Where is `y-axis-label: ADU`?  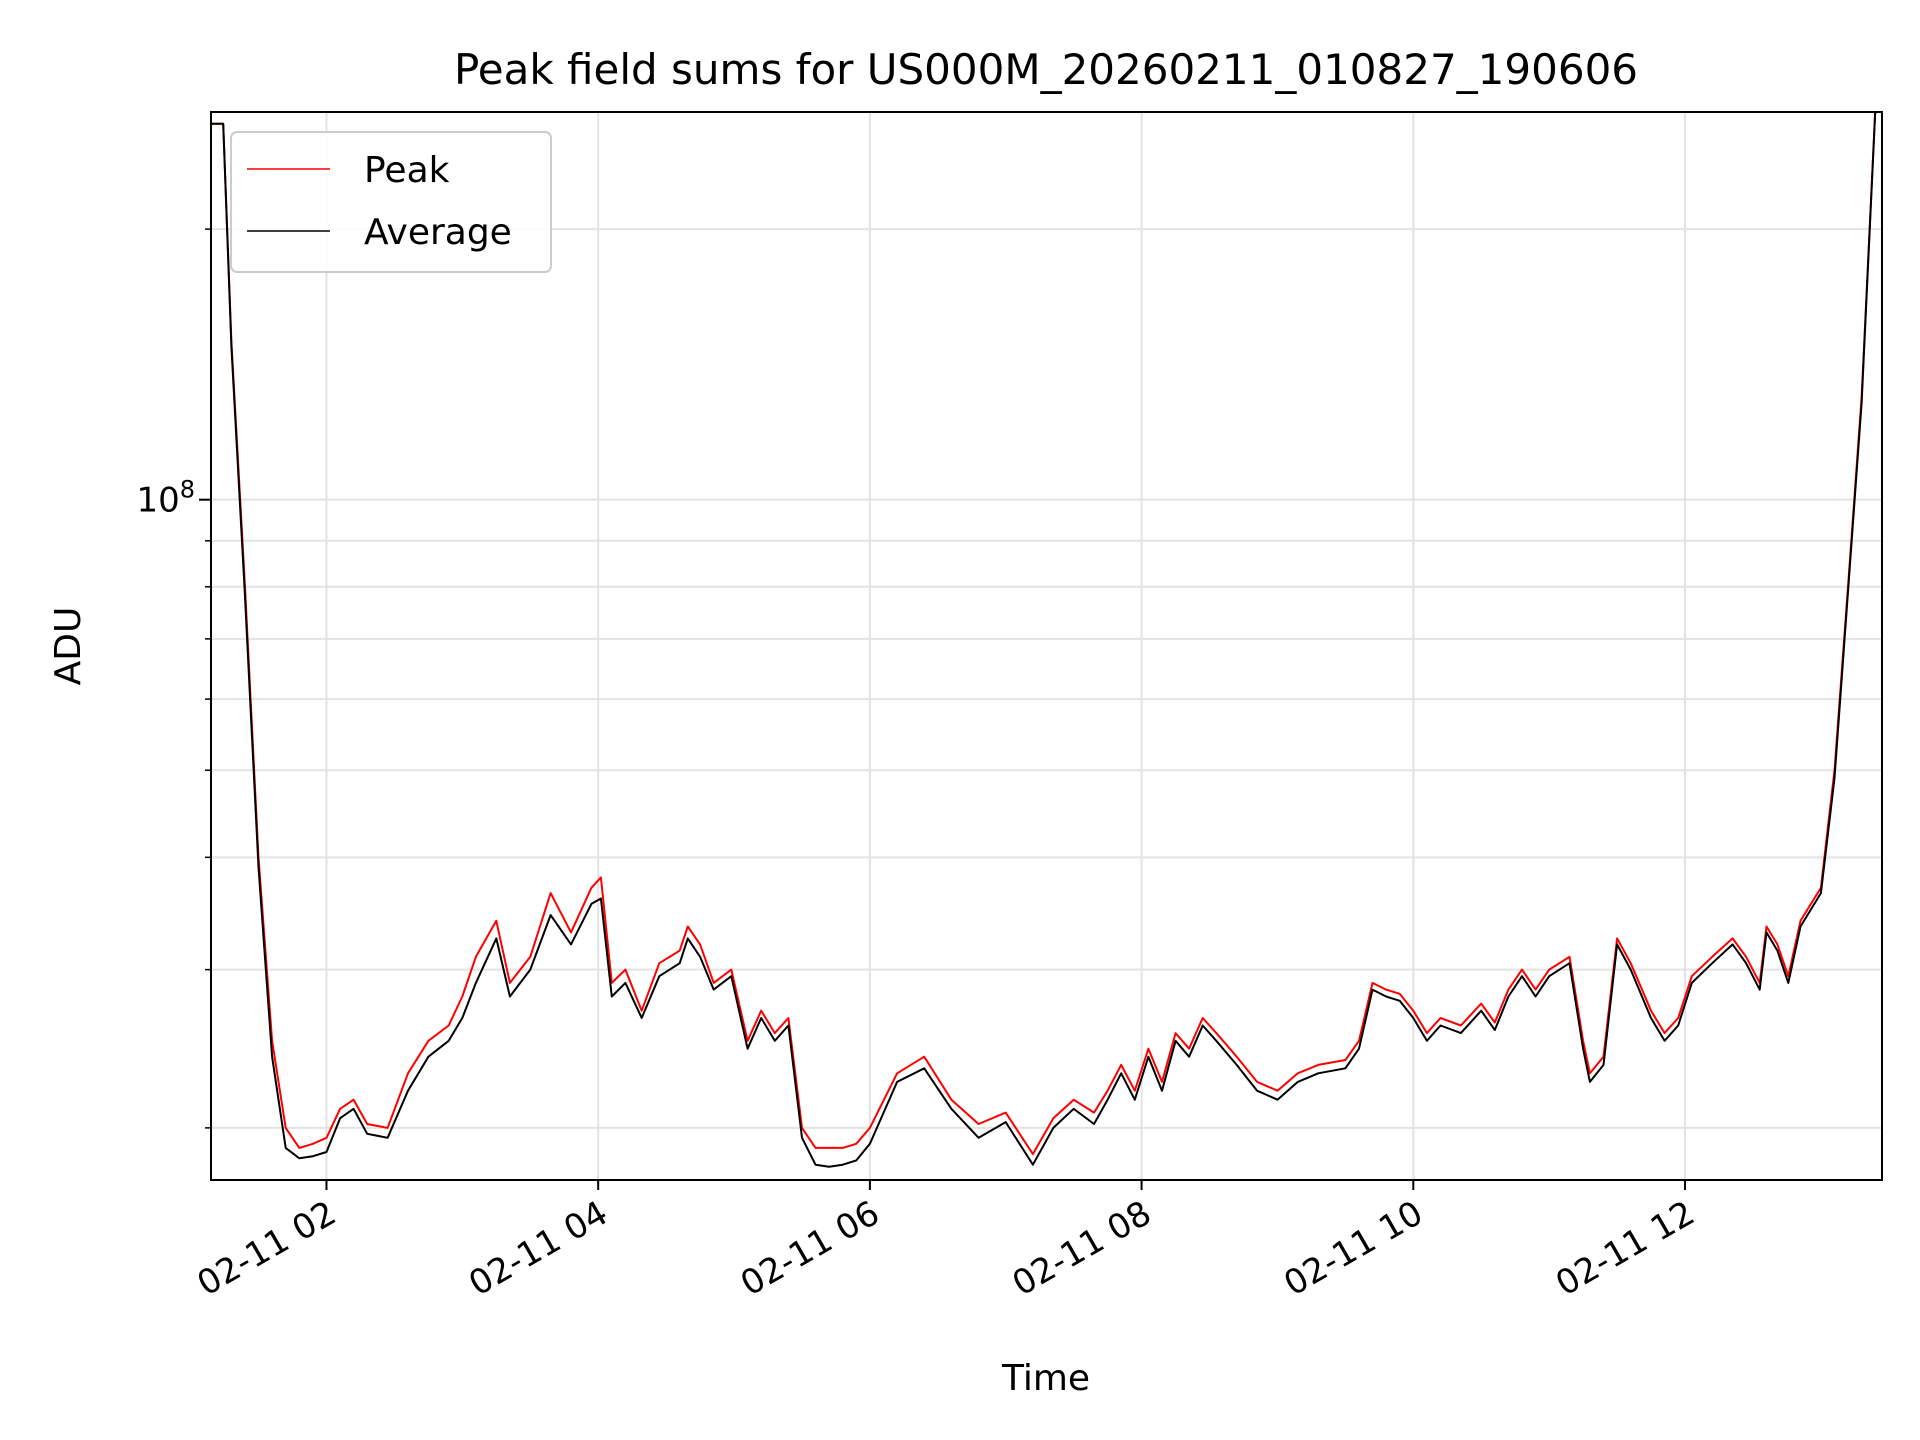
y-axis-label: ADU is located at coordinates (68, 646).